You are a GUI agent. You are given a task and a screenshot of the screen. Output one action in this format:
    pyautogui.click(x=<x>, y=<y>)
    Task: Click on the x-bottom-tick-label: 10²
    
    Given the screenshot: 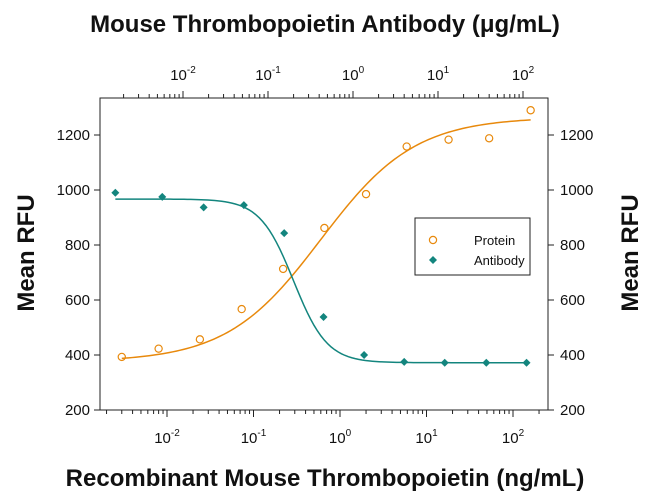 What is the action you would take?
    pyautogui.click(x=513, y=437)
    